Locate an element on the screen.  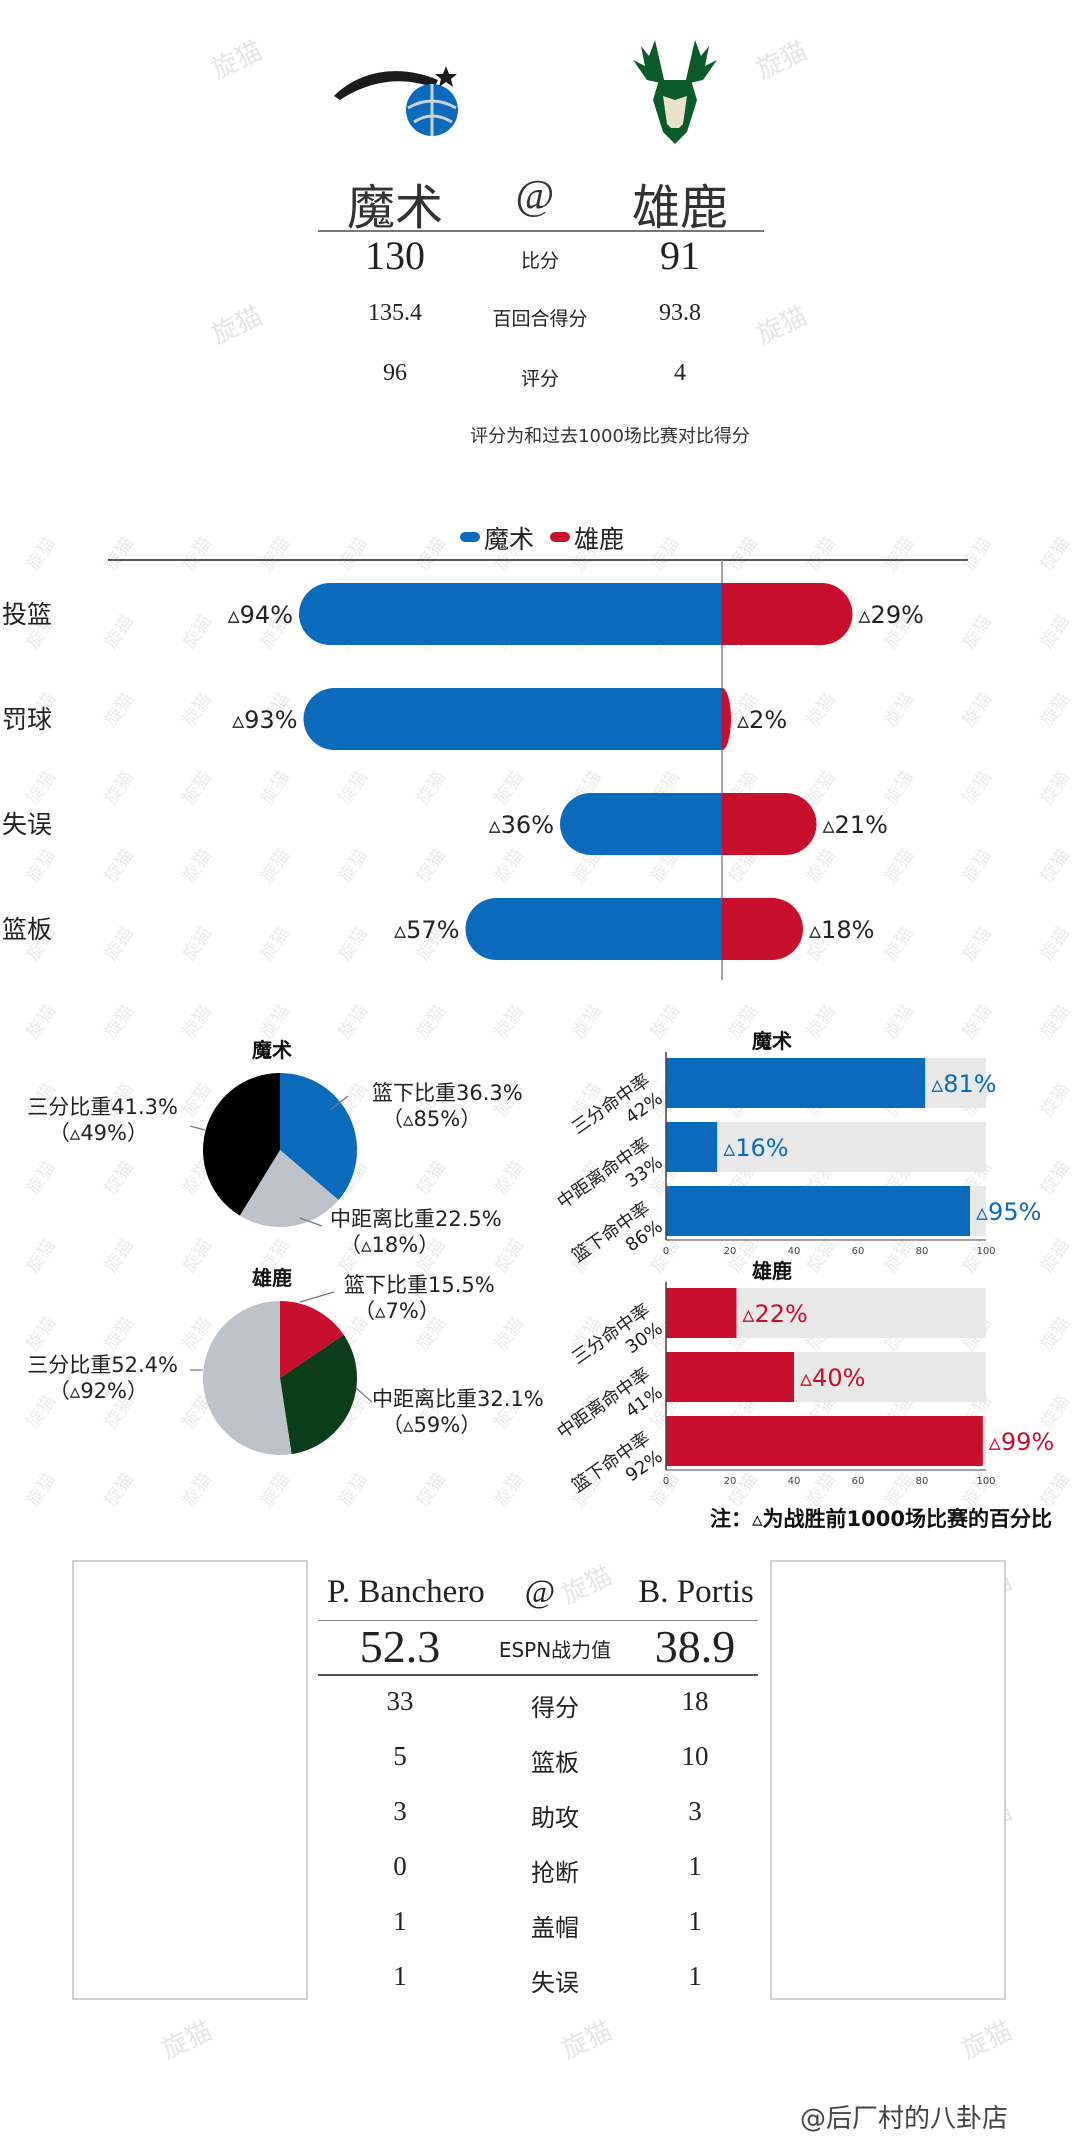
rate-bar-label: ▵22% is located at coordinates (774, 1314).